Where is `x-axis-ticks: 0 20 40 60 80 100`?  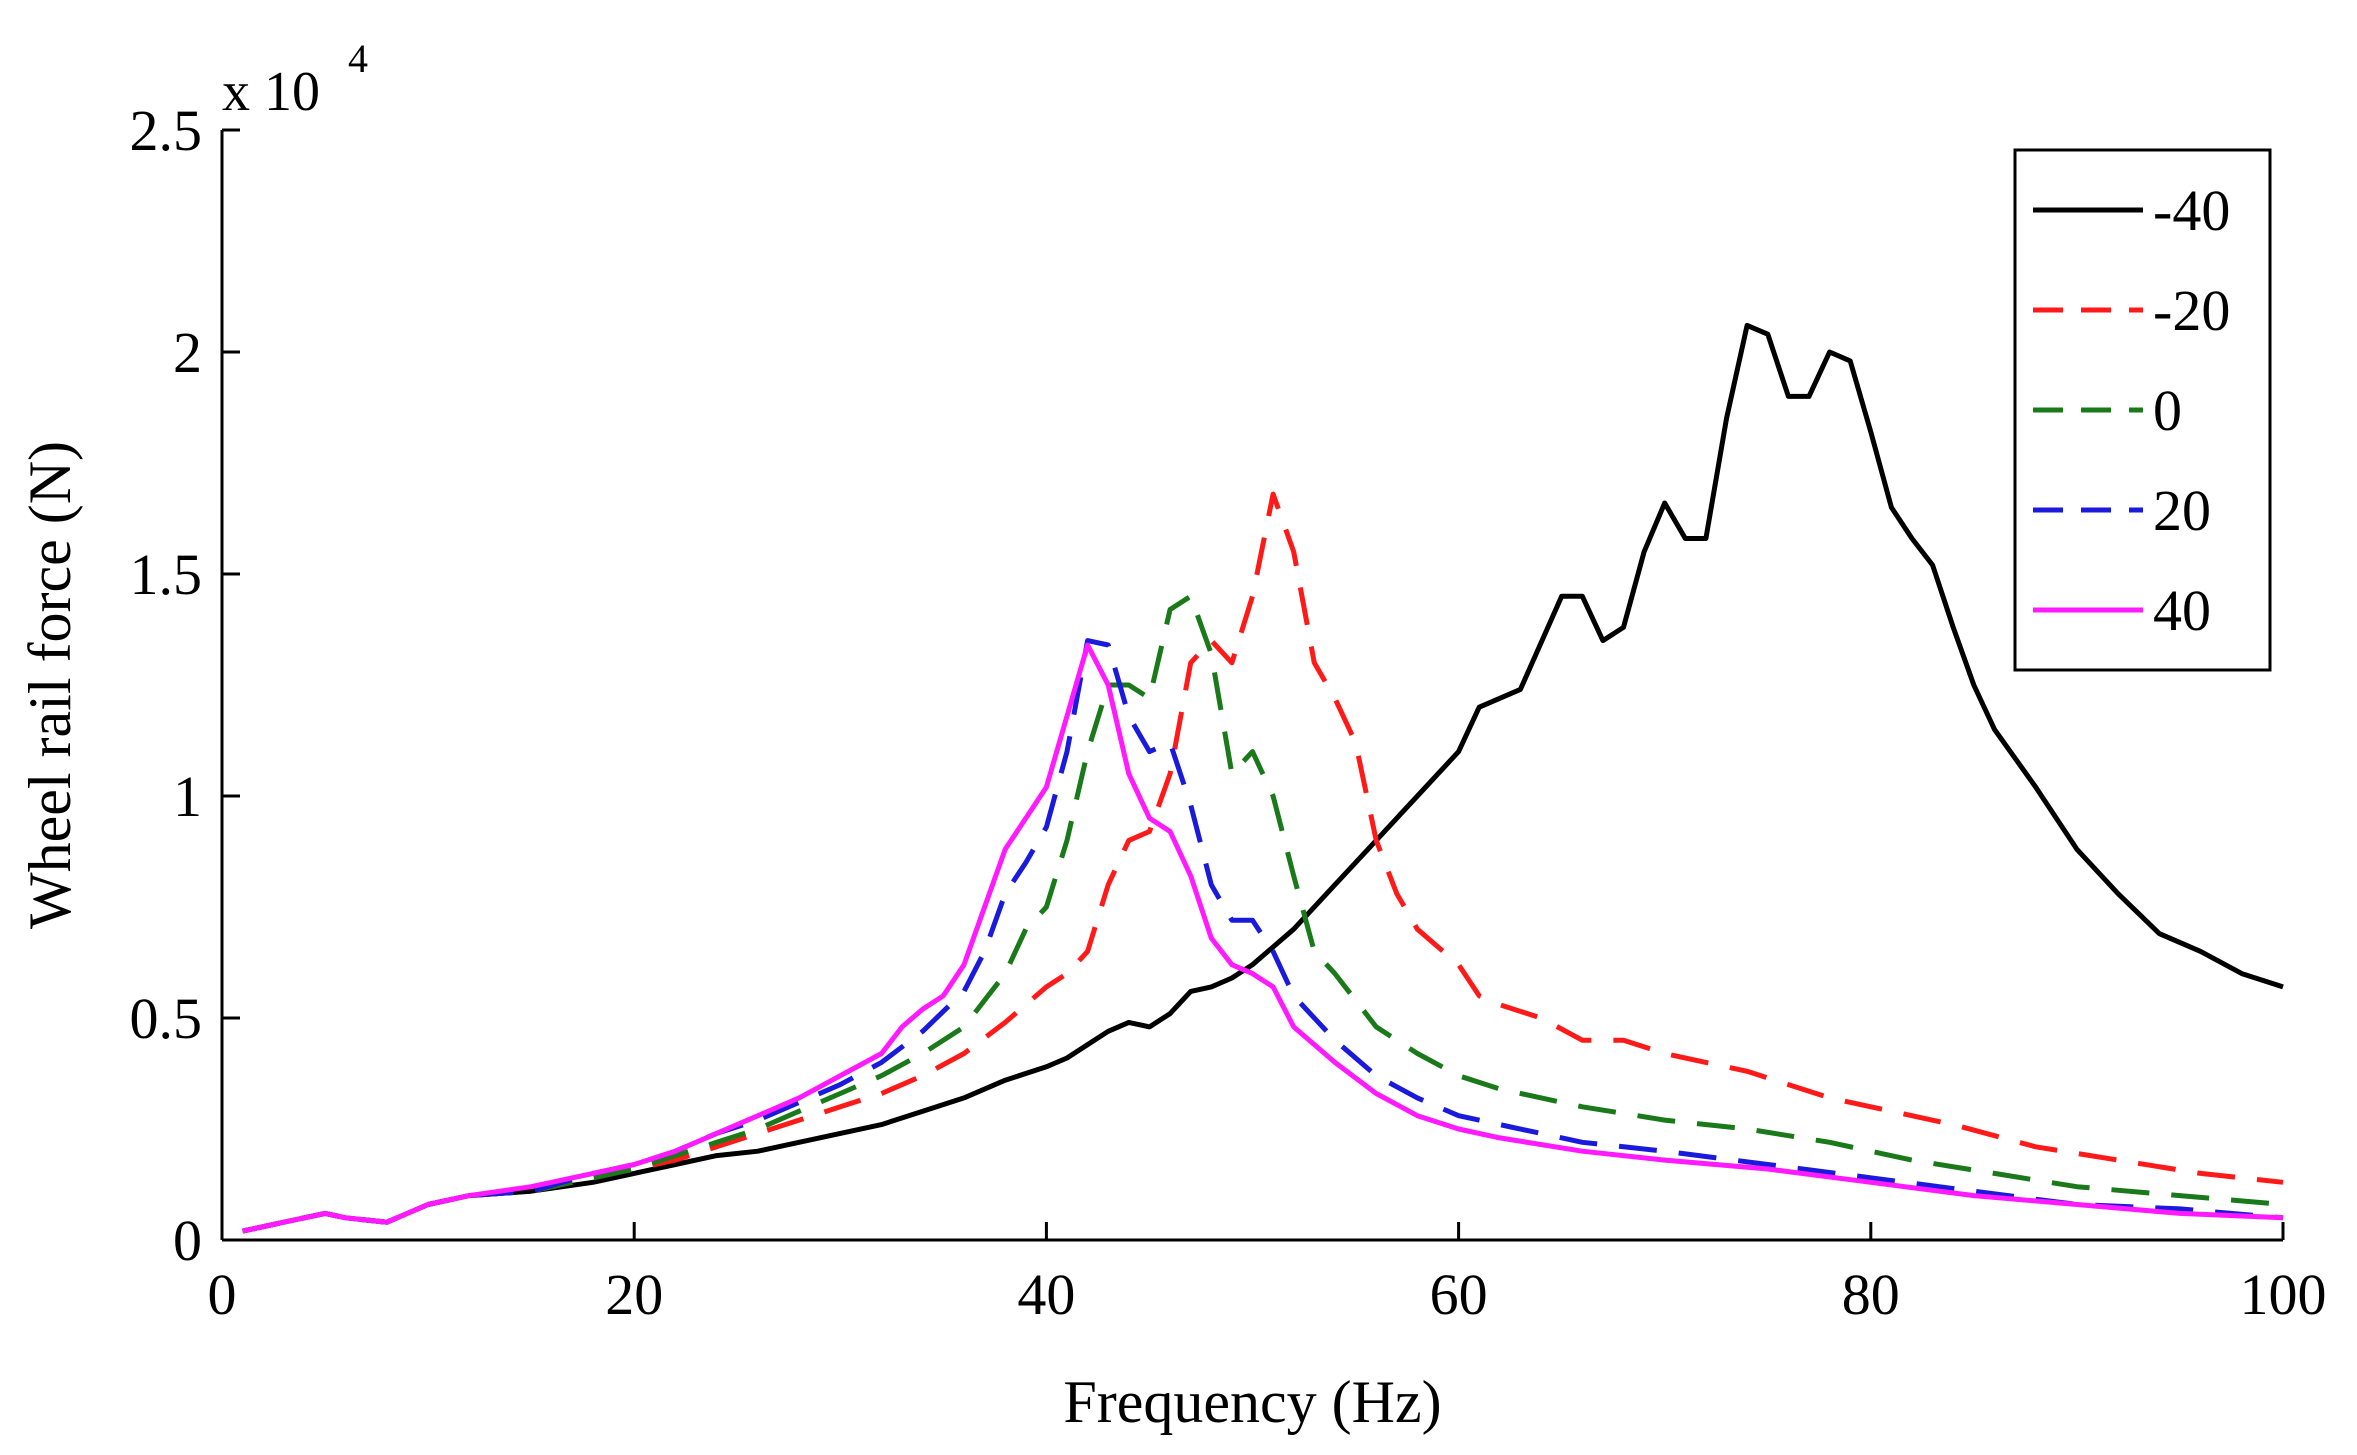
x-axis-ticks: 0 20 40 60 80 100 is located at coordinates (1267, 1274).